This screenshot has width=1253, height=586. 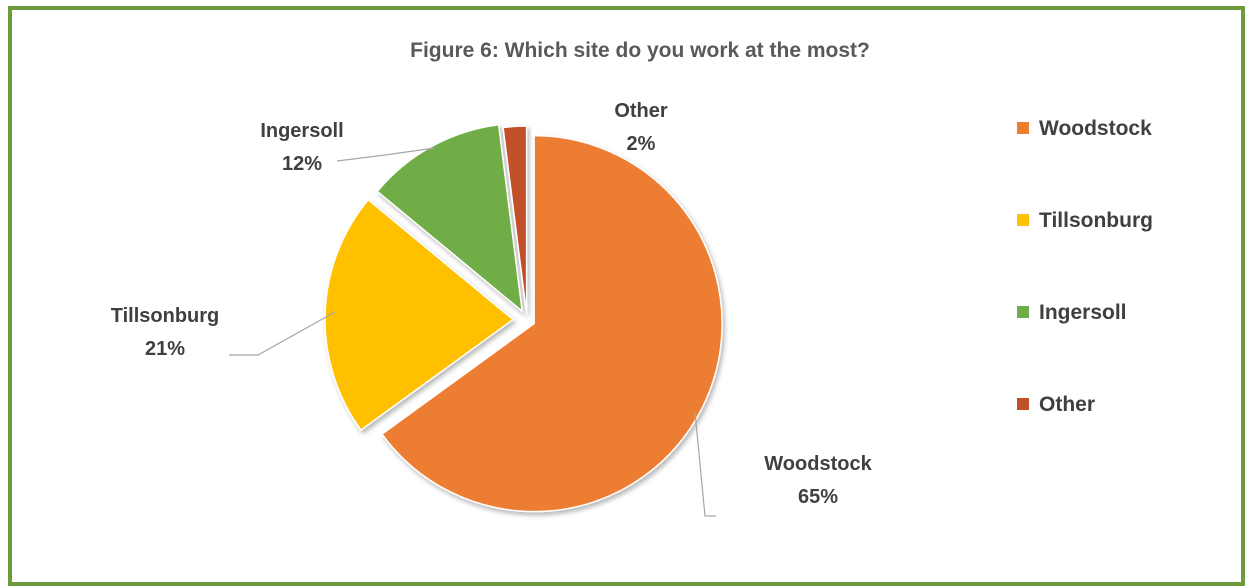 What do you see at coordinates (450, 218) in the screenshot?
I see `pie-slice-ingersoll` at bounding box center [450, 218].